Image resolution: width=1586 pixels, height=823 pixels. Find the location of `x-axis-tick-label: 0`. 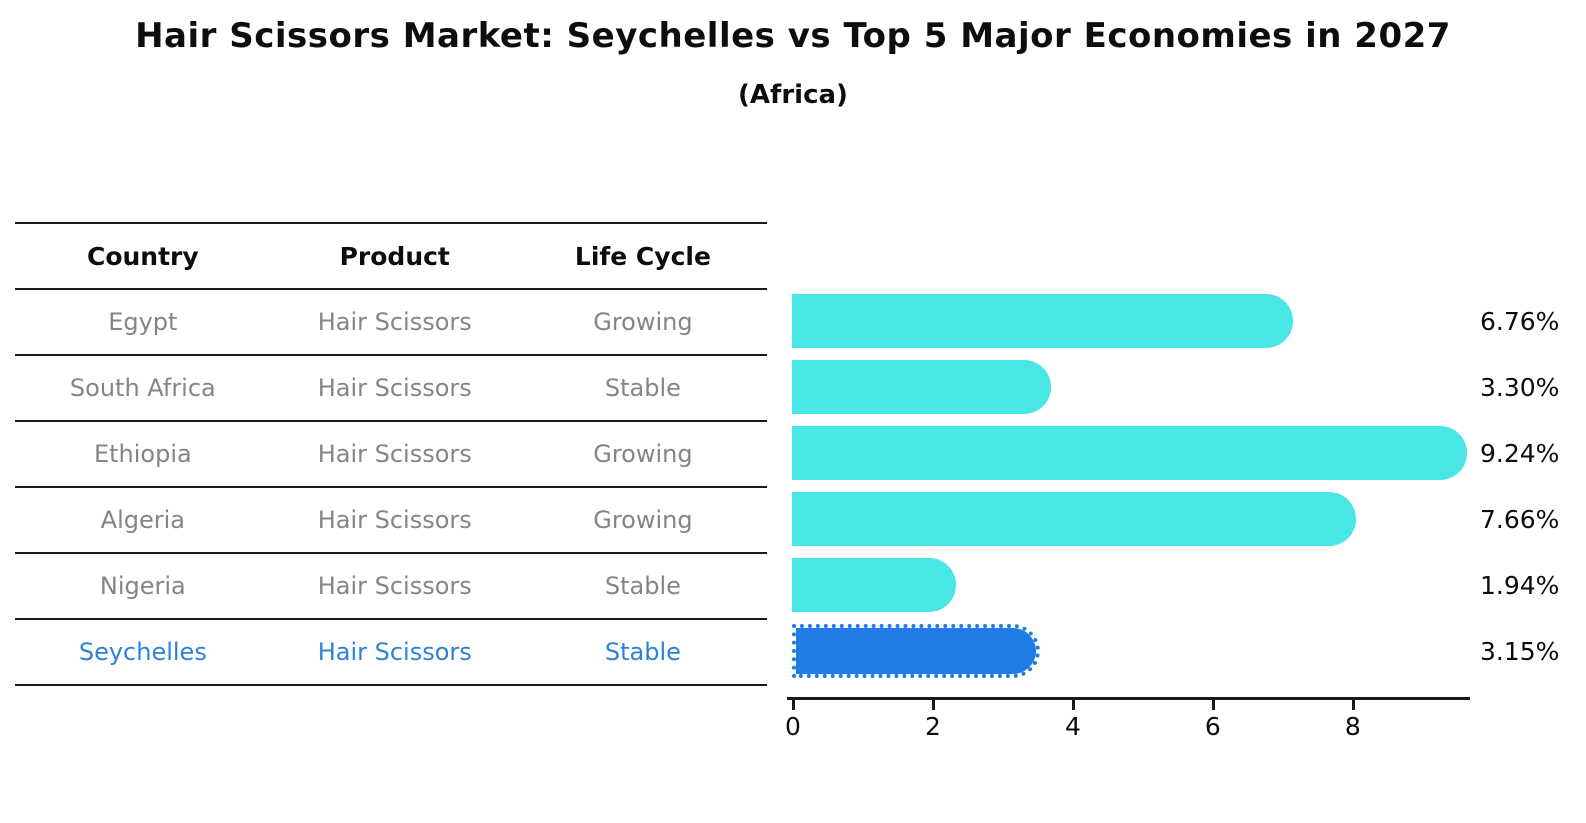

x-axis-tick-label: 0 is located at coordinates (793, 726).